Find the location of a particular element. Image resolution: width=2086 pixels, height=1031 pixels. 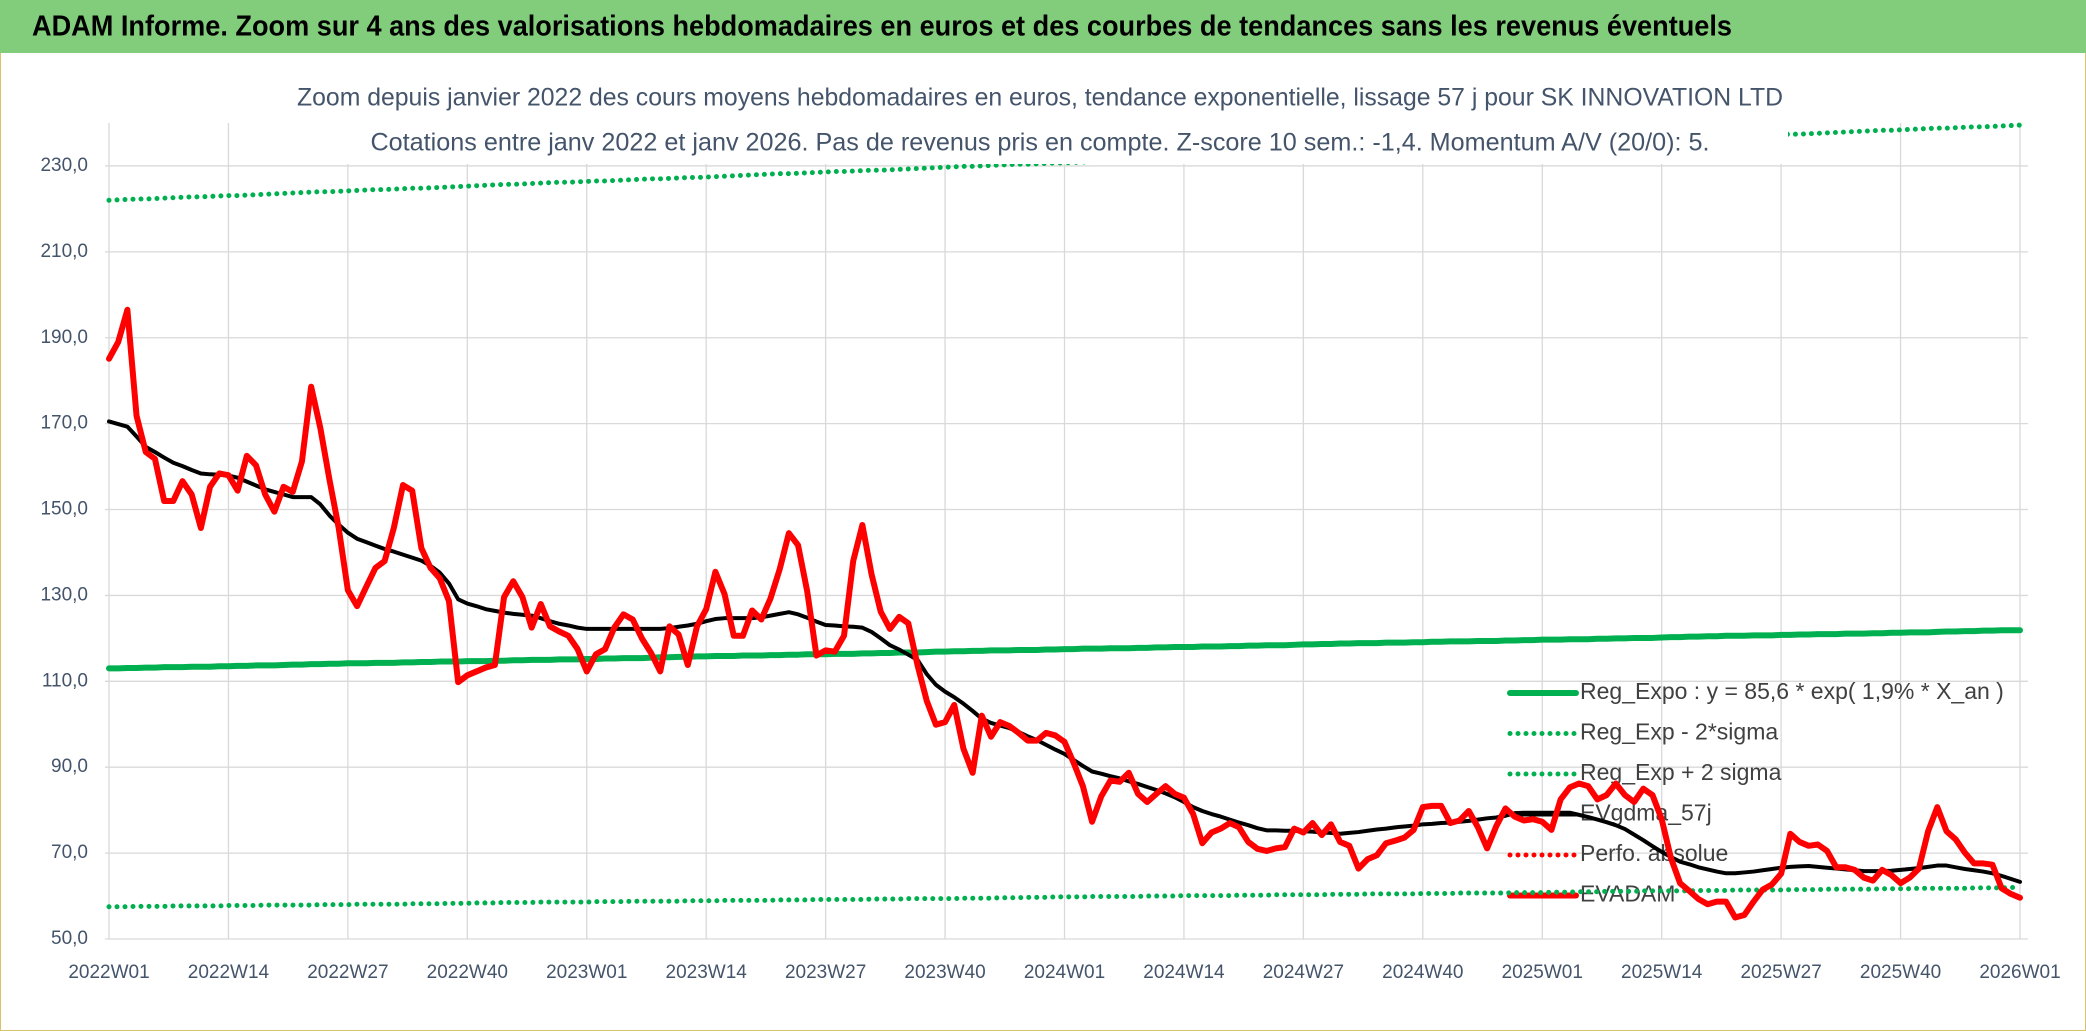

x-tick-label: 2024W27 is located at coordinates (1303, 972).